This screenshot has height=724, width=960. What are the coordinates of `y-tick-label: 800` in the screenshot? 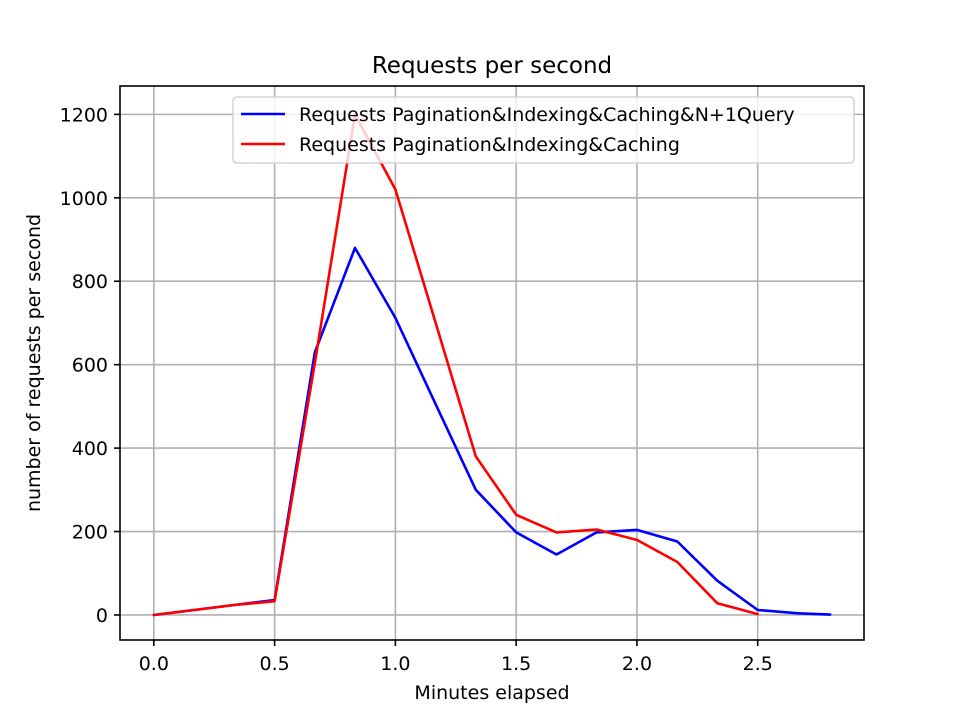 It's located at (90, 282).